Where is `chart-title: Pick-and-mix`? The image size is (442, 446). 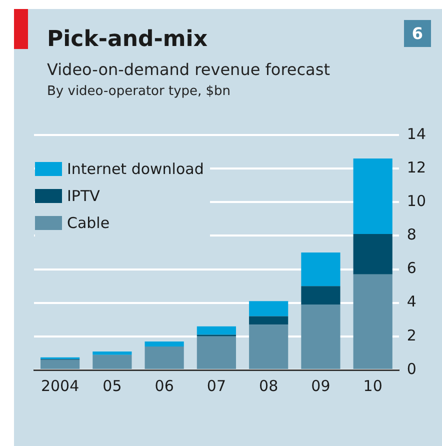
chart-title: Pick-and-mix is located at coordinates (127, 39).